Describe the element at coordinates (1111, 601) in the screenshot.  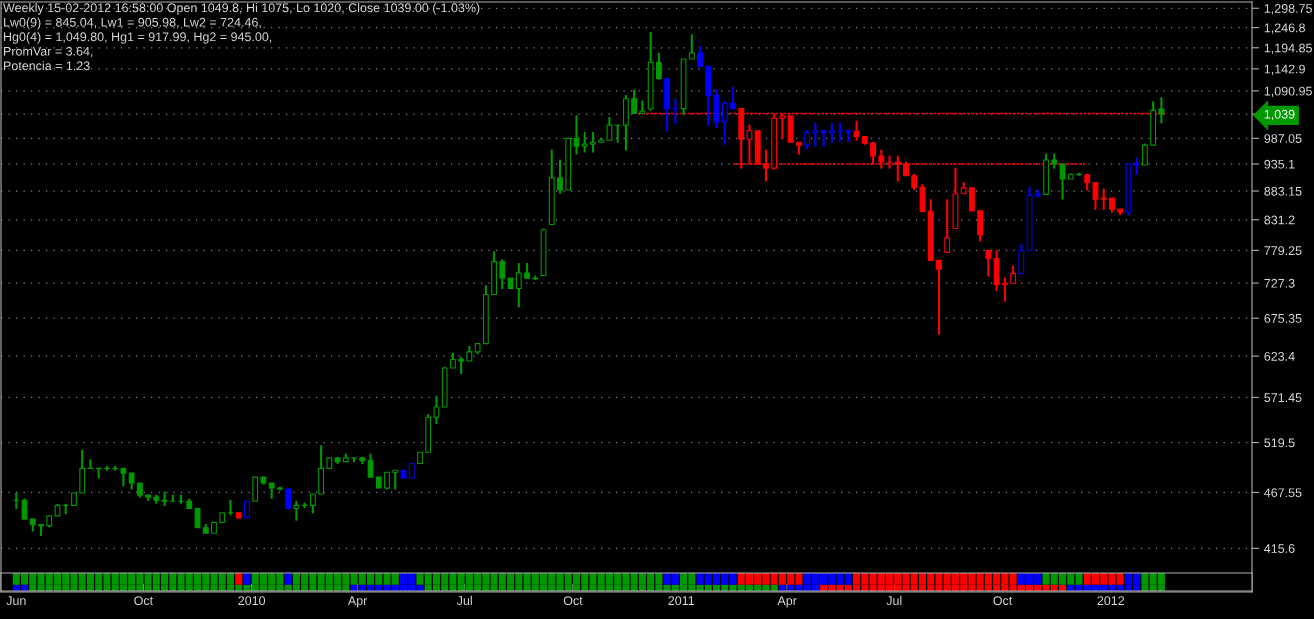
I see `x-tick-label: 2012` at that location.